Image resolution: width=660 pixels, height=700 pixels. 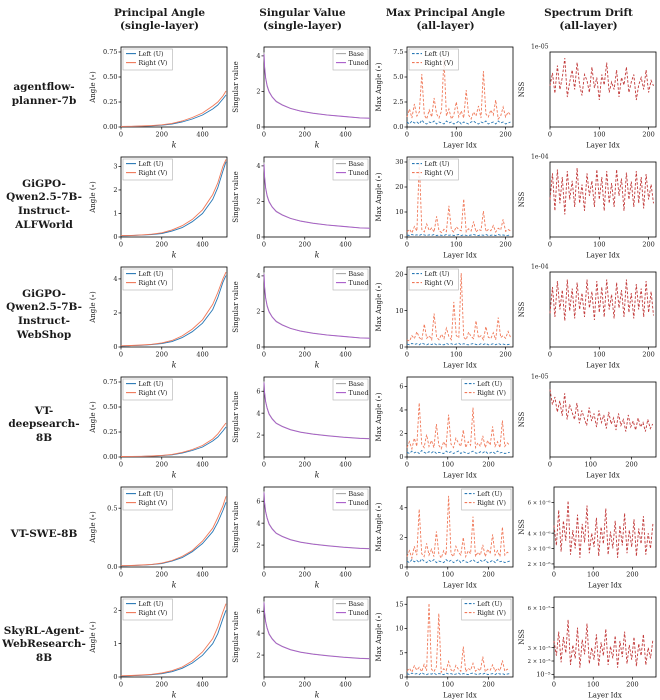 What do you see at coordinates (540, 377) in the screenshot?
I see `axis-offset-label: 1e-05` at bounding box center [540, 377].